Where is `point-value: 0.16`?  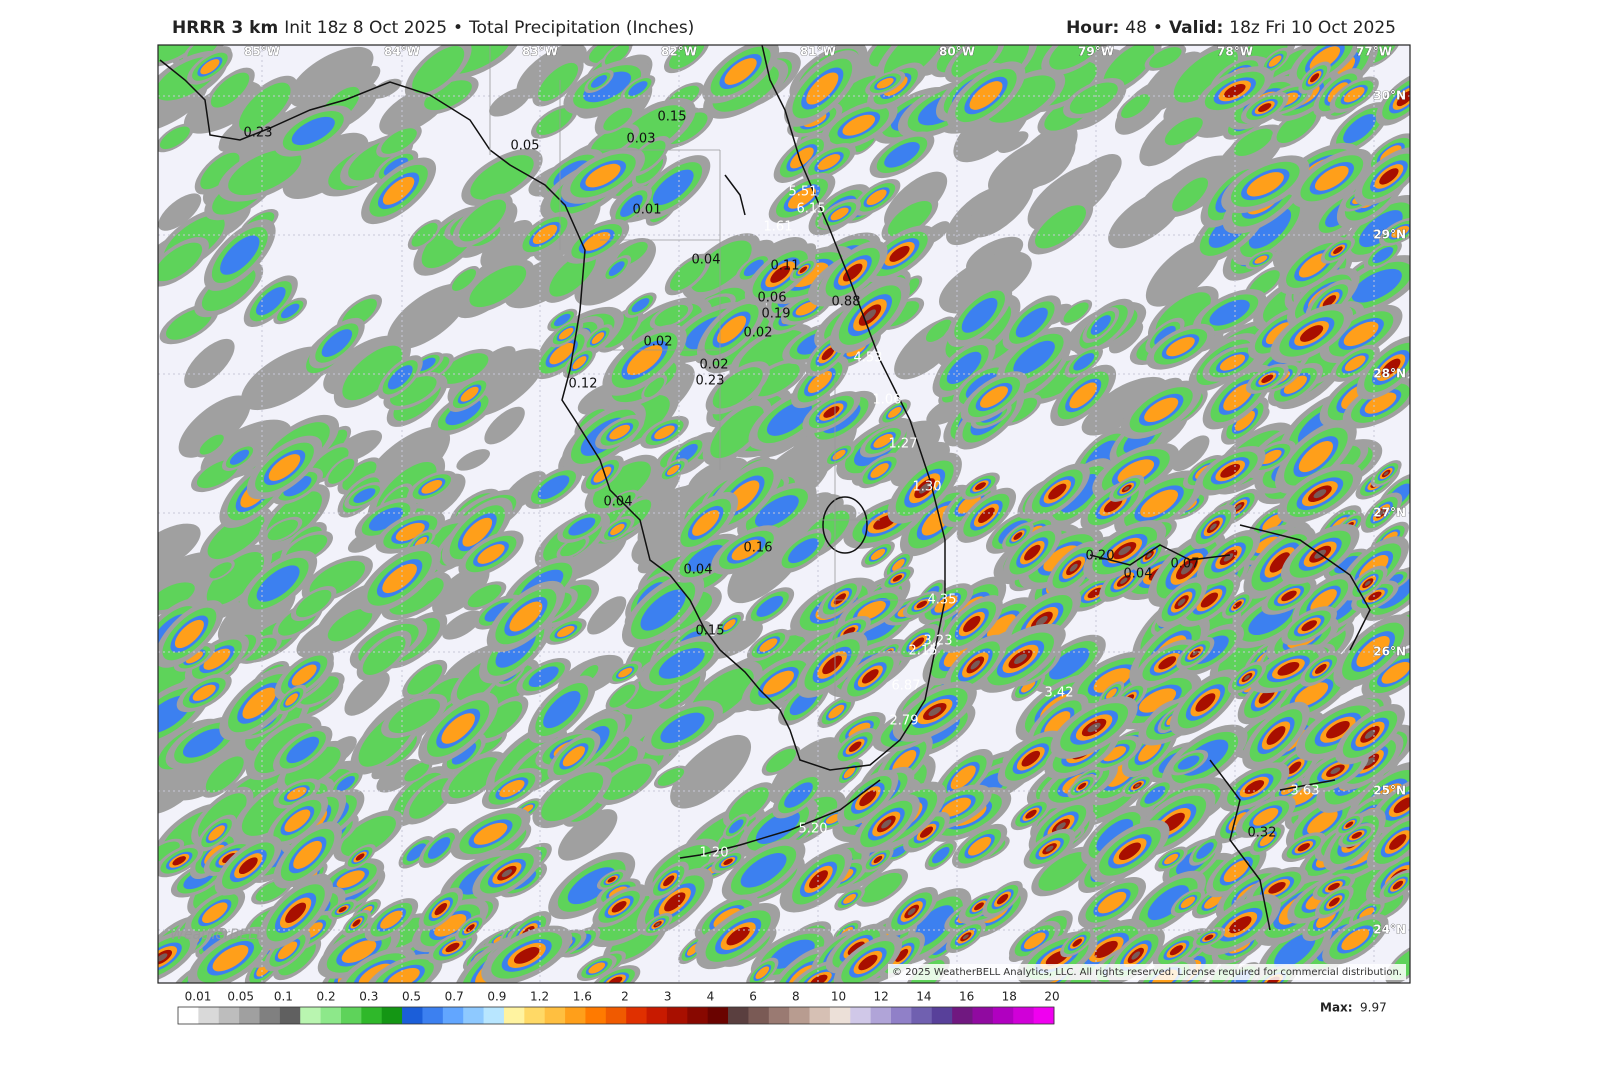 point-value: 0.16 is located at coordinates (758, 548).